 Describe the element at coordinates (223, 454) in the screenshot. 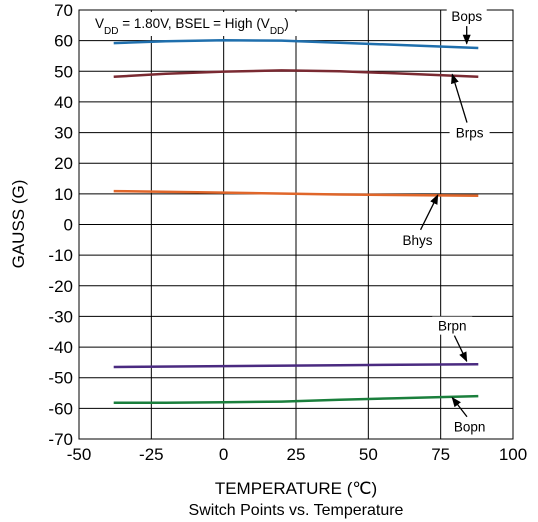

I see `x-tick-label: 0` at that location.